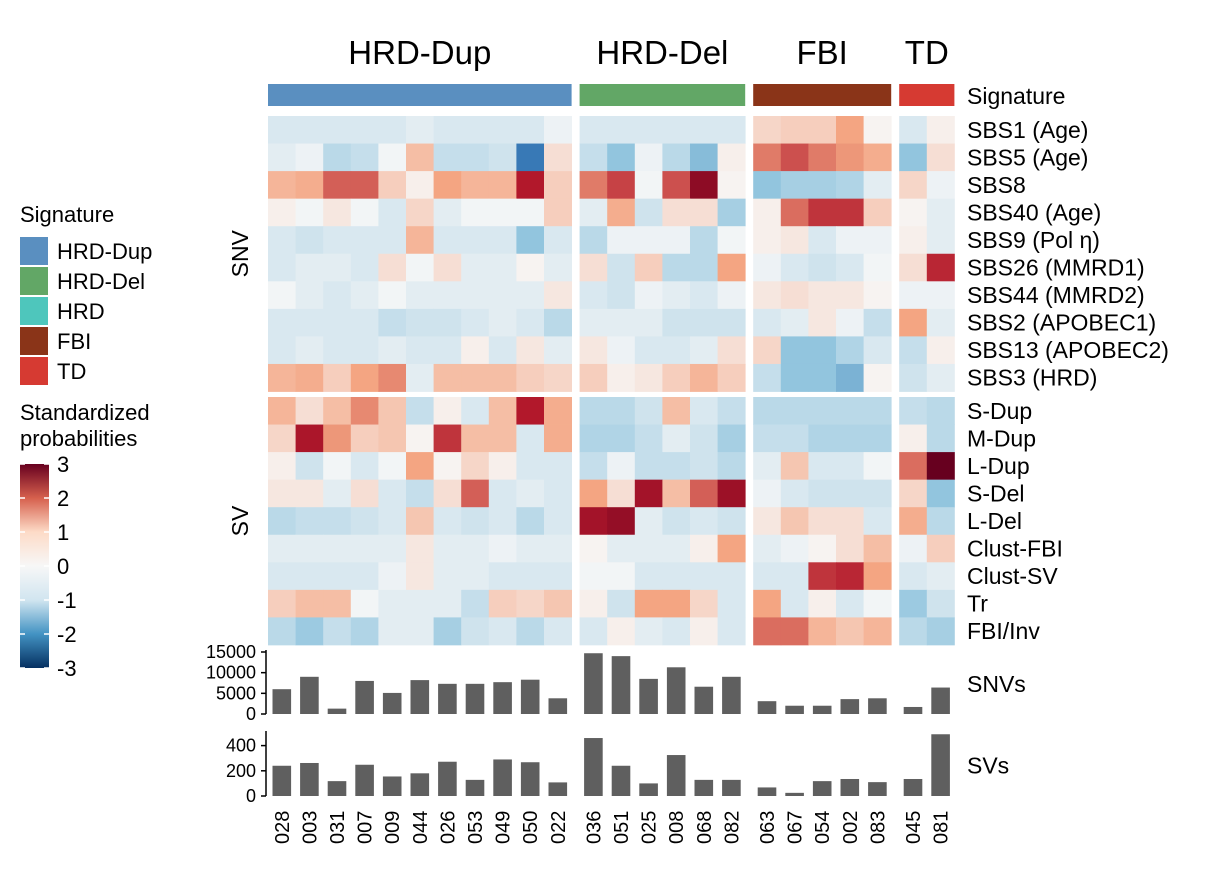 This screenshot has height=873, width=1228. I want to click on sample-label: 044, so click(421, 827).